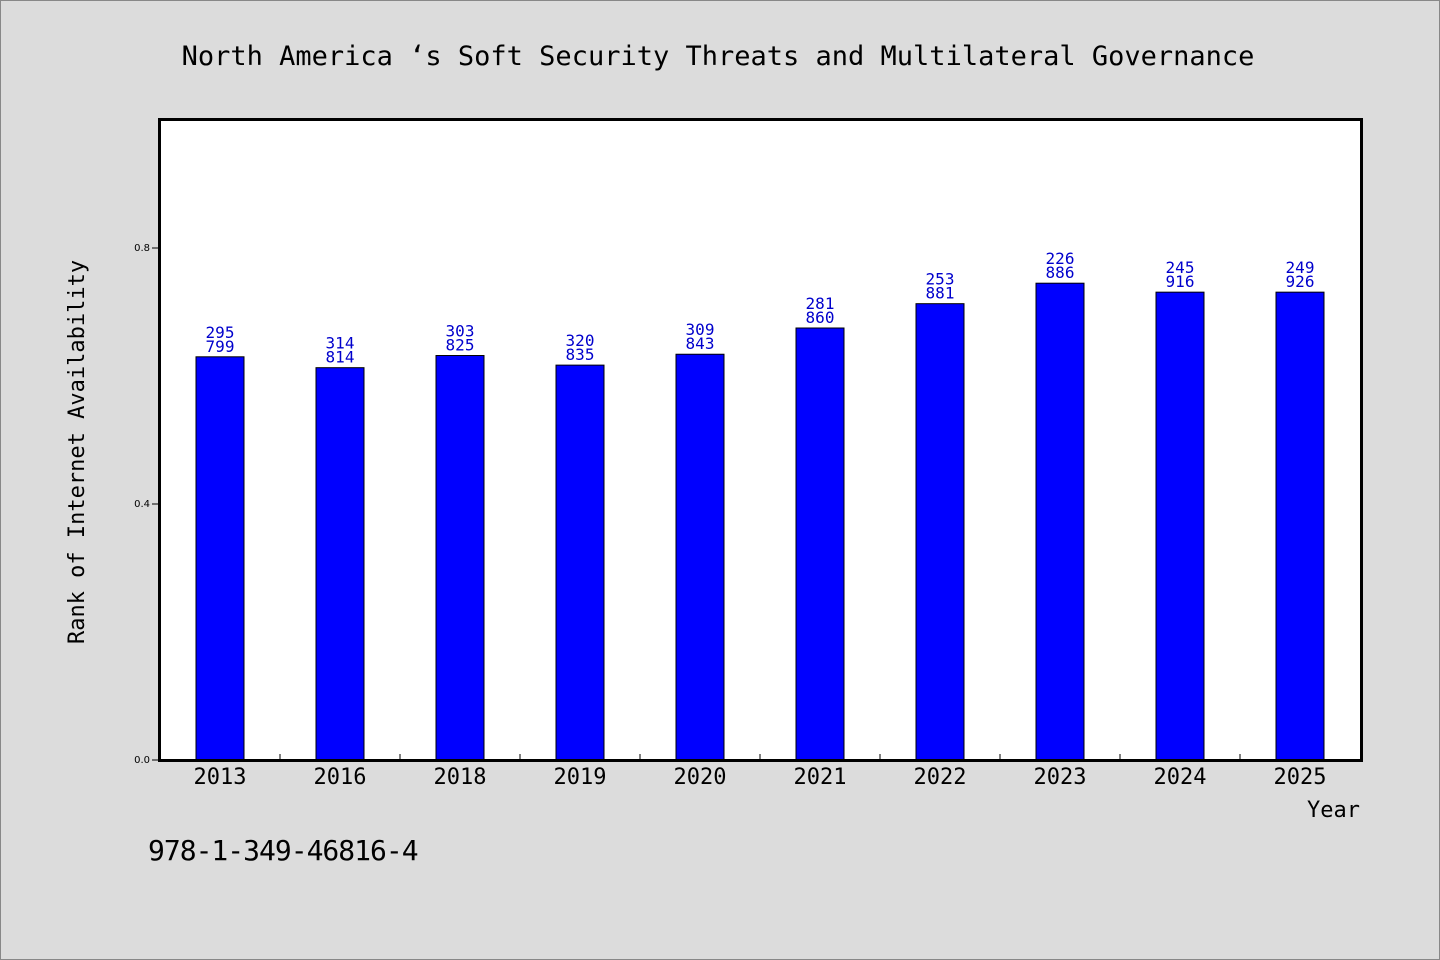 This screenshot has width=1440, height=960. I want to click on bar-2019, so click(580, 562).